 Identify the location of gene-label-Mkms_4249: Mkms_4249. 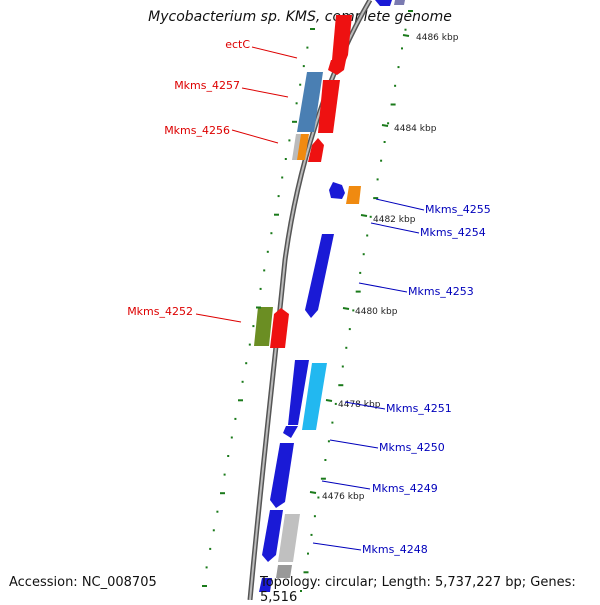
(405, 488).